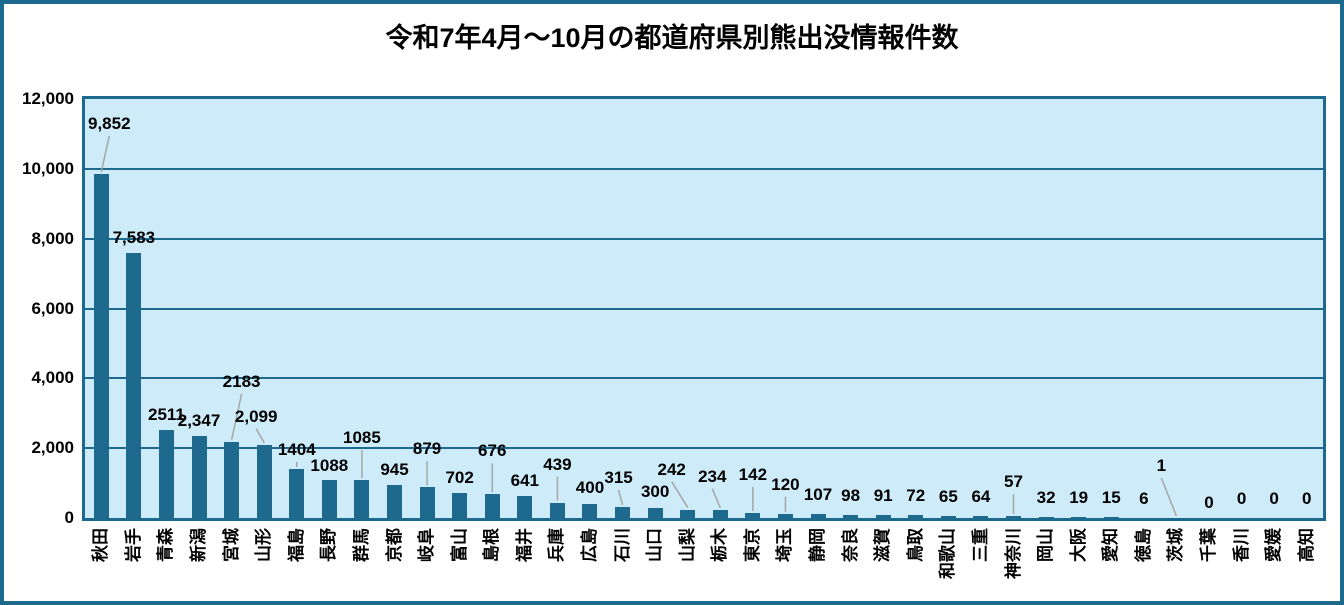 The width and height of the screenshot is (1344, 605). What do you see at coordinates (1111, 498) in the screenshot?
I see `bar-value-label: 15` at bounding box center [1111, 498].